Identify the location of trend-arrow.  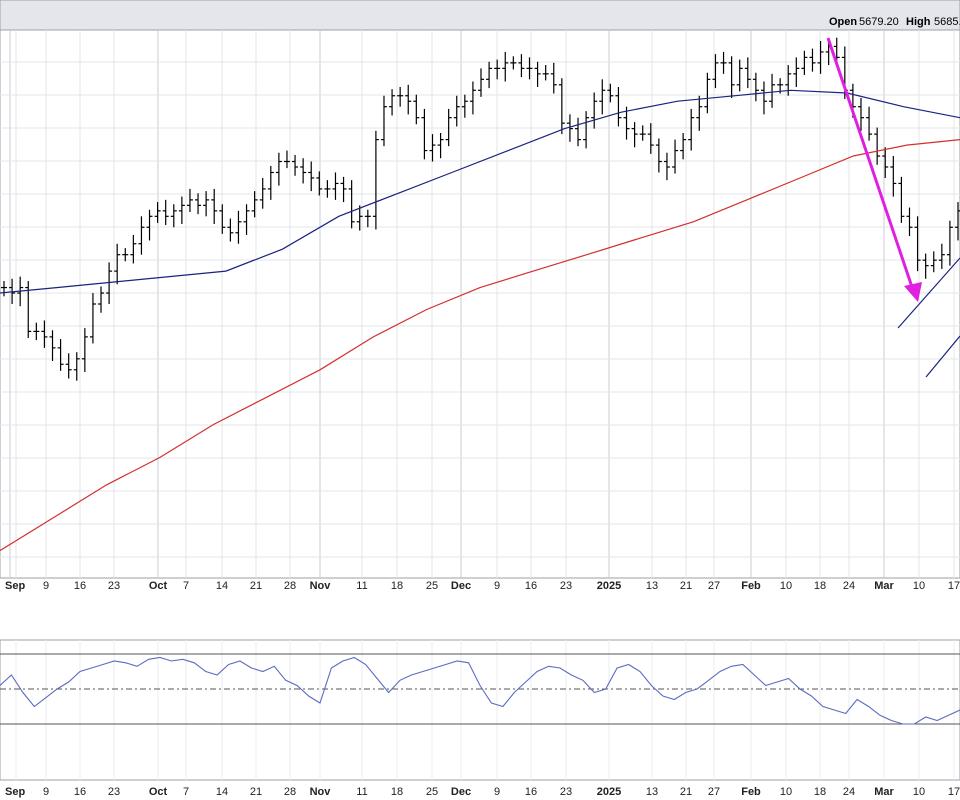
(874, 169).